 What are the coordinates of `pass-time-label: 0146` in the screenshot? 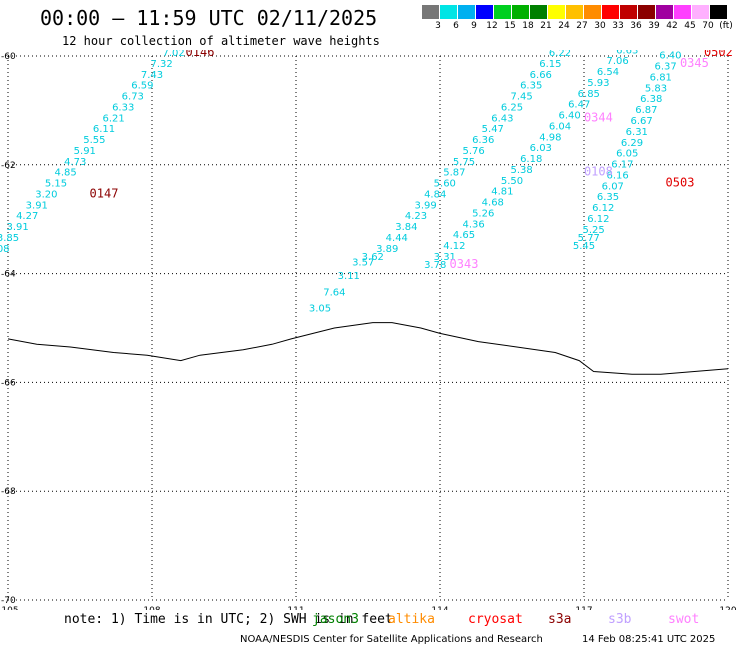 It's located at (200, 54).